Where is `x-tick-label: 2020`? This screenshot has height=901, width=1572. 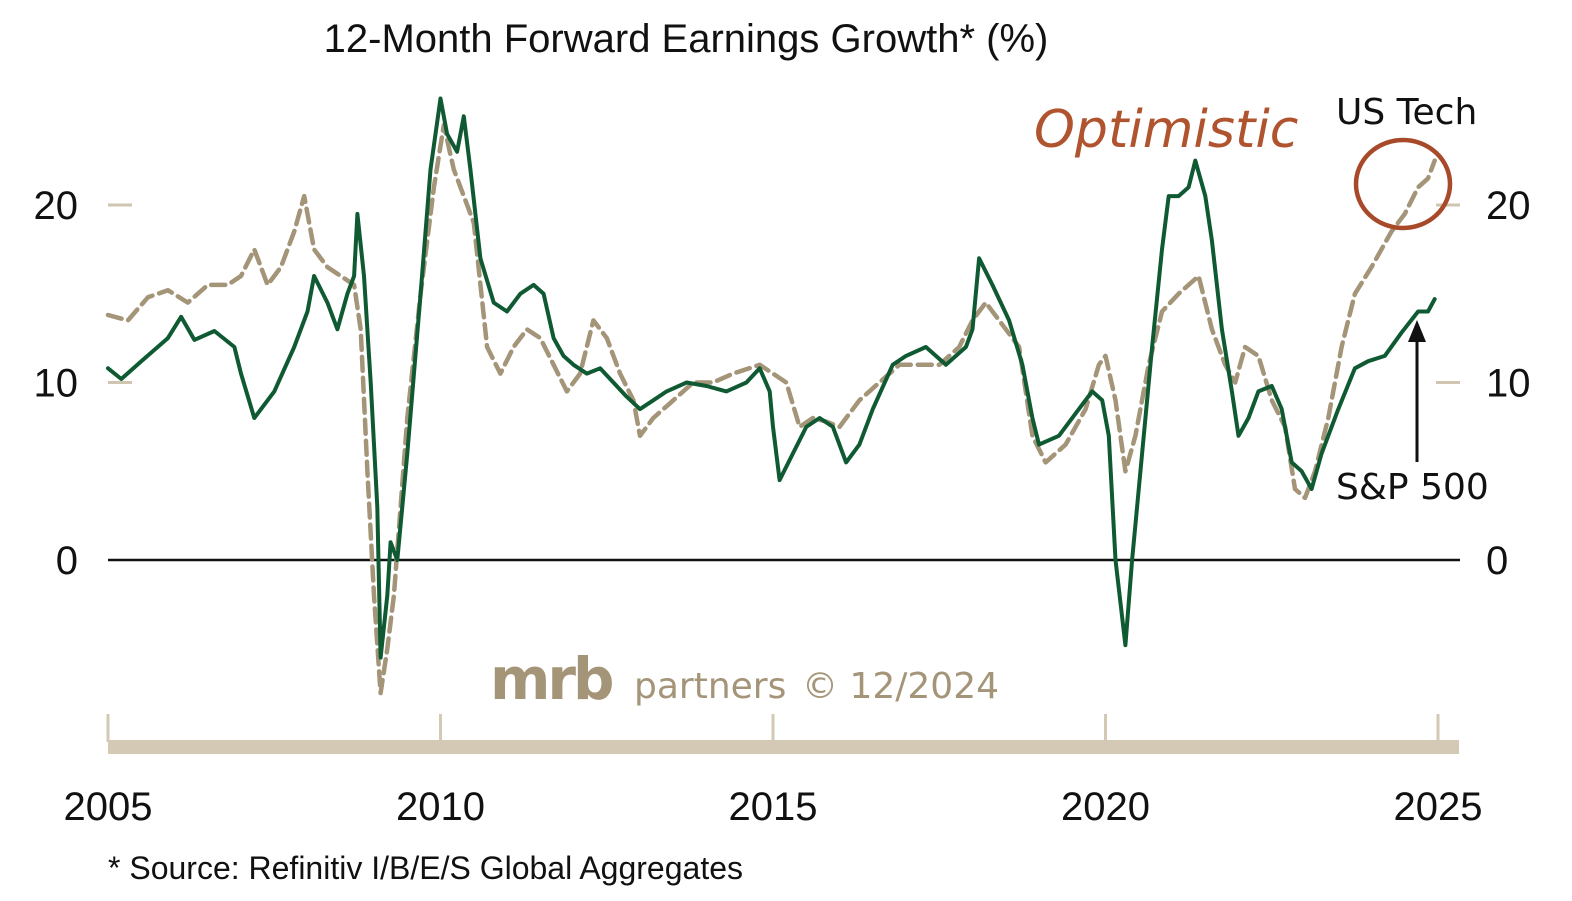 x-tick-label: 2020 is located at coordinates (1105, 807).